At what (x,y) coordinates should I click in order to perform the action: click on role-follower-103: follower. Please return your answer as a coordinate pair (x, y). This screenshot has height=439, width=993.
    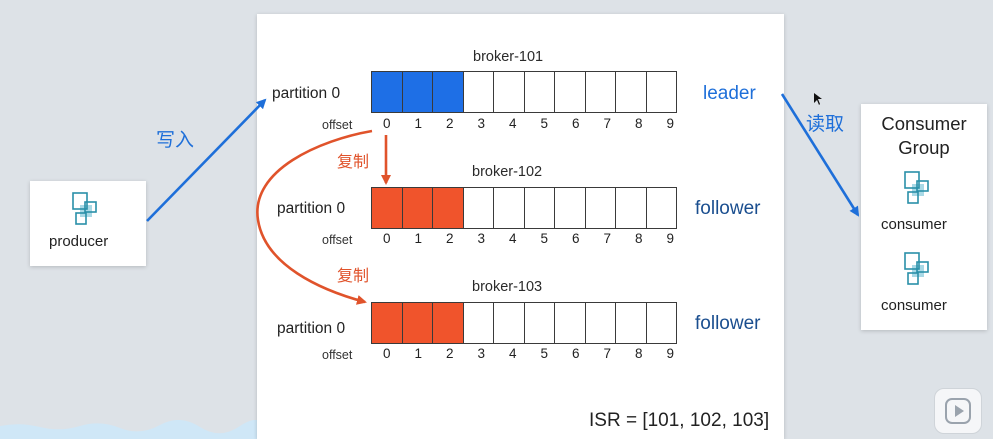
    Looking at the image, I should click on (728, 323).